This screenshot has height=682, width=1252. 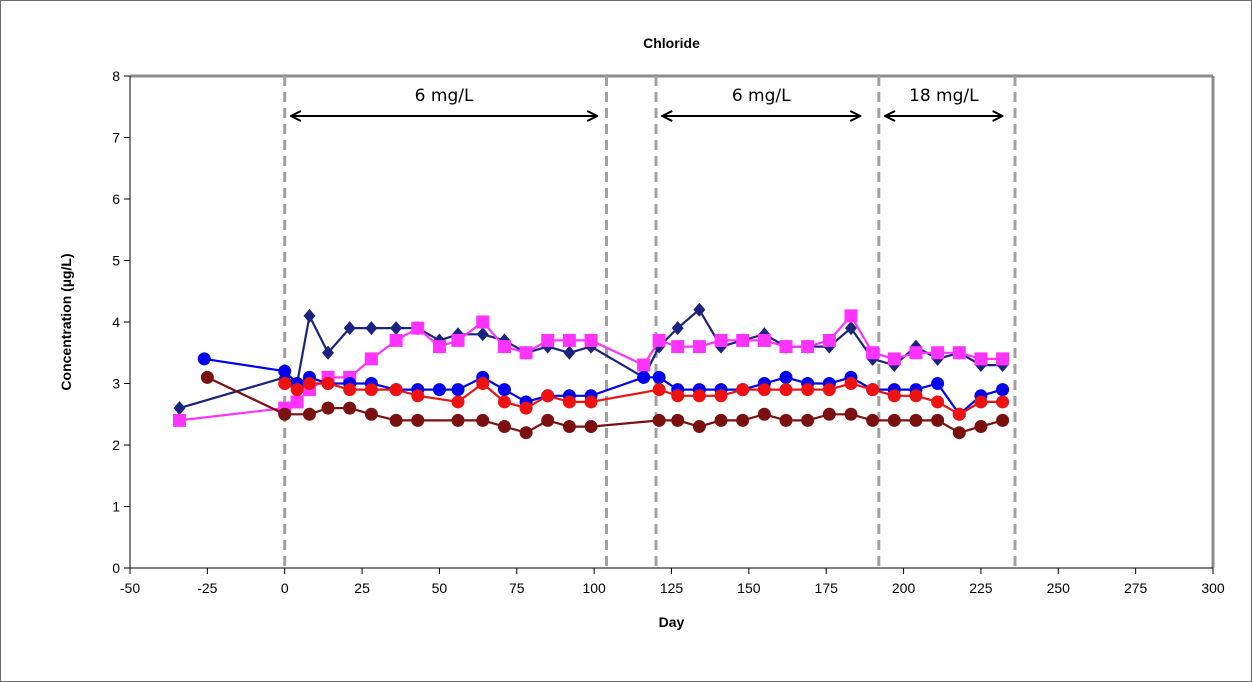 I want to click on y-tick-label: 4, so click(x=116, y=322).